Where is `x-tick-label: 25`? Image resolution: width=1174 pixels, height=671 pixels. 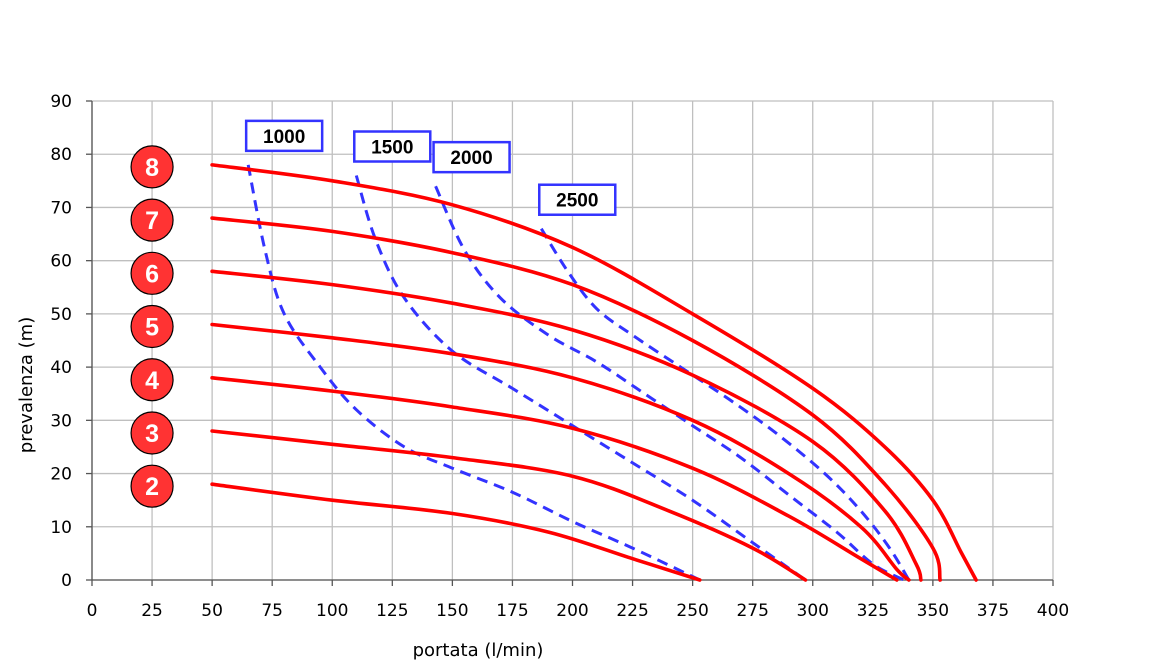
x-tick-label: 25 is located at coordinates (152, 611).